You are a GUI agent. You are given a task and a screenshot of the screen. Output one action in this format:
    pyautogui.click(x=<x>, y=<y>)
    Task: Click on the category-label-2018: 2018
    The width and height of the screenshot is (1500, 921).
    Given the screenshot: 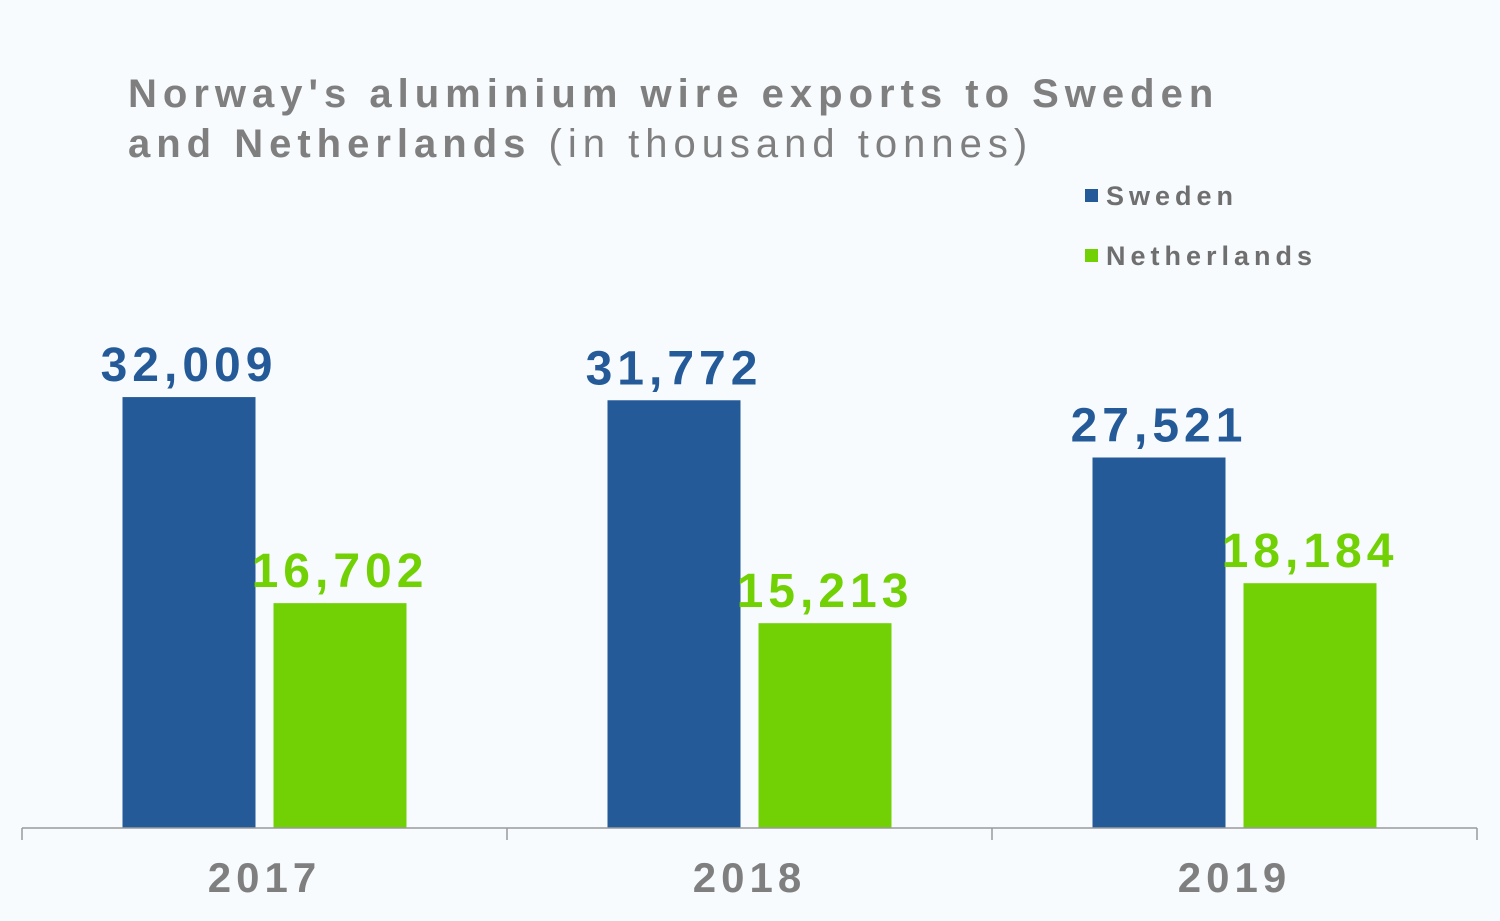 What is the action you would take?
    pyautogui.click(x=749, y=877)
    